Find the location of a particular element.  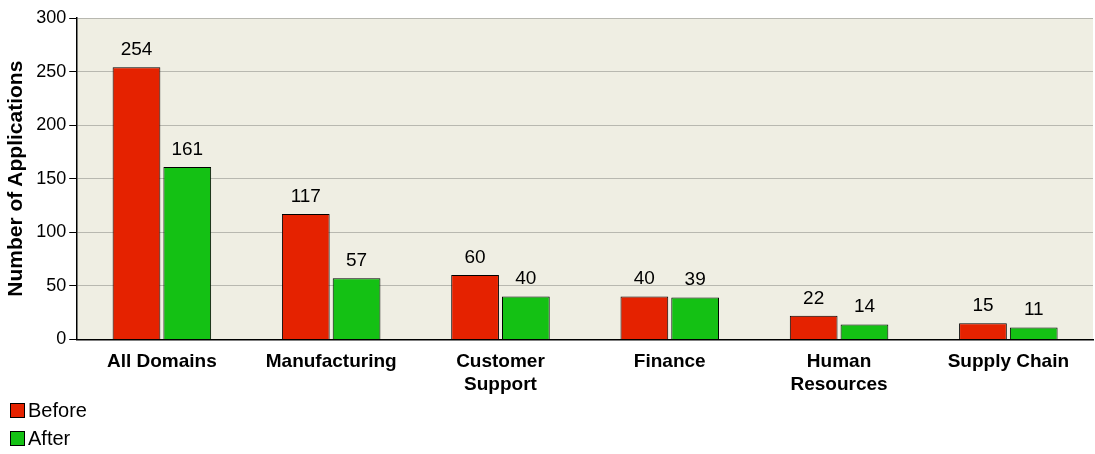

data-label: 60 is located at coordinates (475, 256).